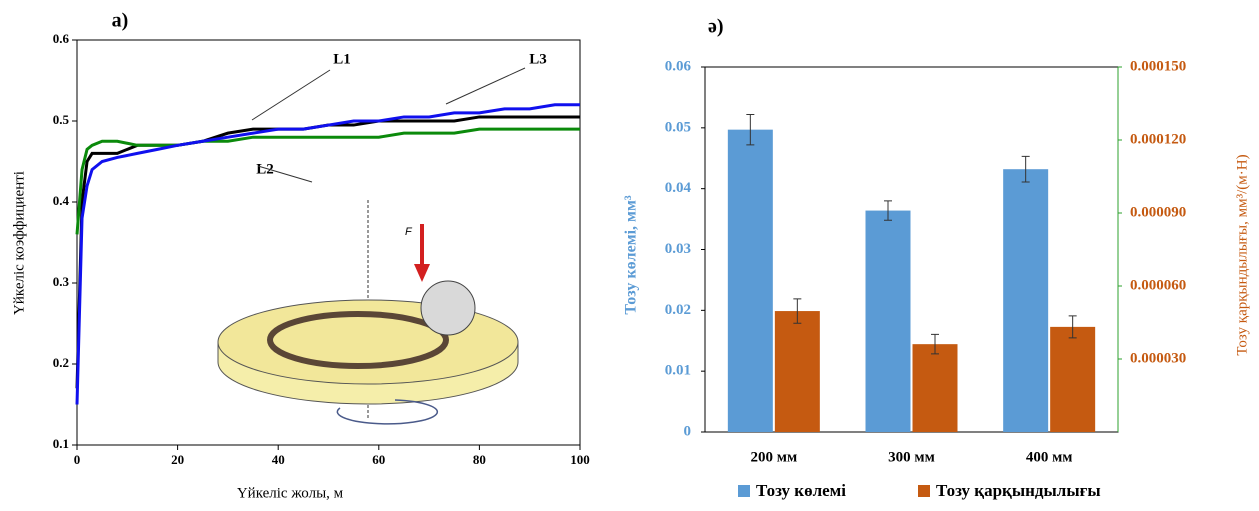 The image size is (1259, 511). Describe the element at coordinates (716, 27) in the screenshot. I see `annotation: ə)` at that location.